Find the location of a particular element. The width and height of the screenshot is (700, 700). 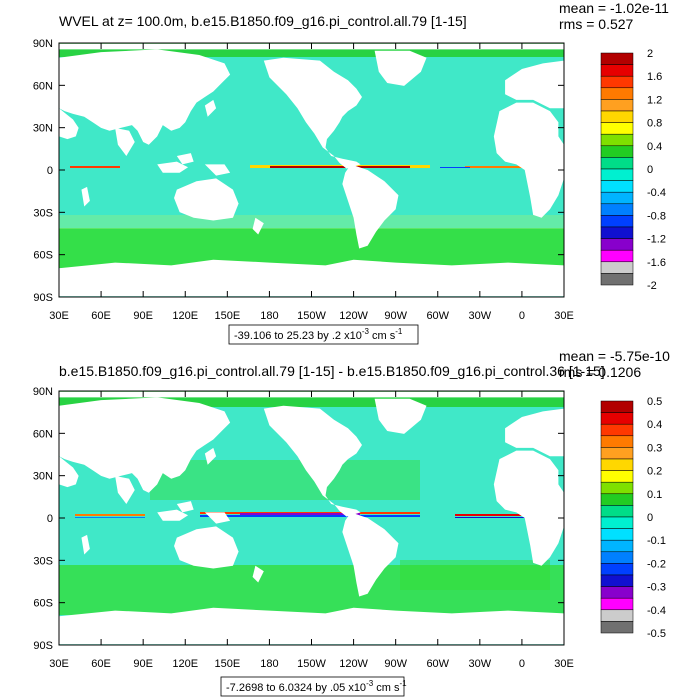

panel-1-range-box is located at coordinates (323, 334).